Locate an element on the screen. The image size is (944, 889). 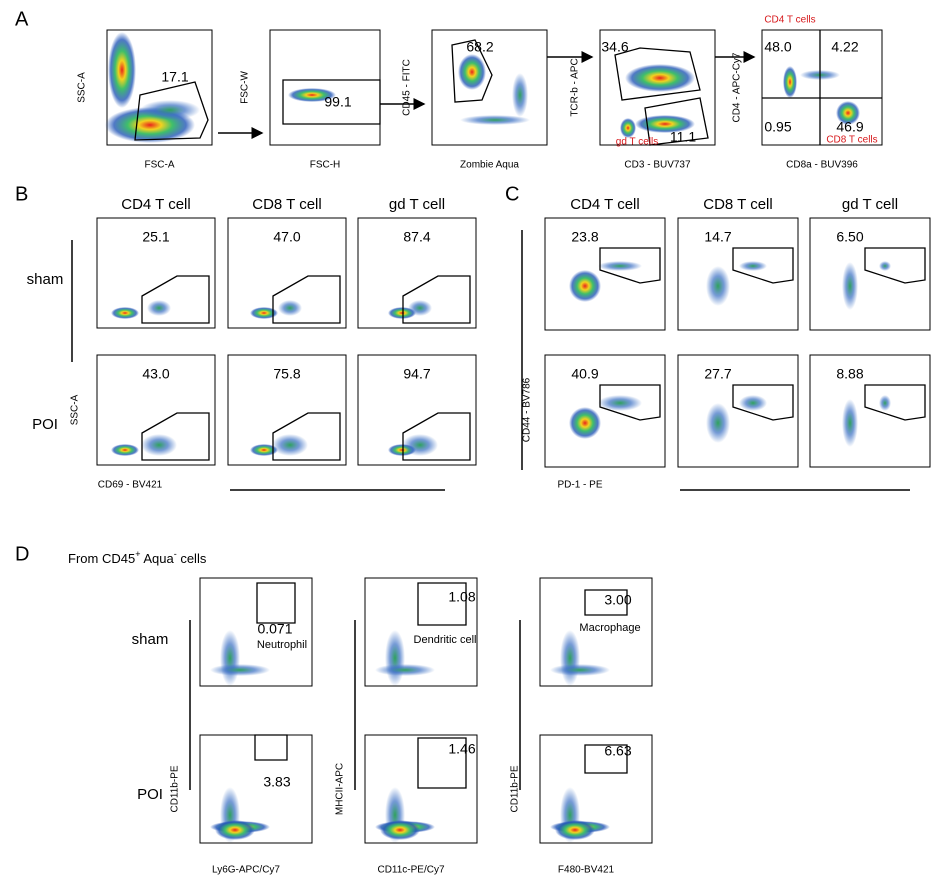
gate-value: 43.0 is located at coordinates (155, 374).